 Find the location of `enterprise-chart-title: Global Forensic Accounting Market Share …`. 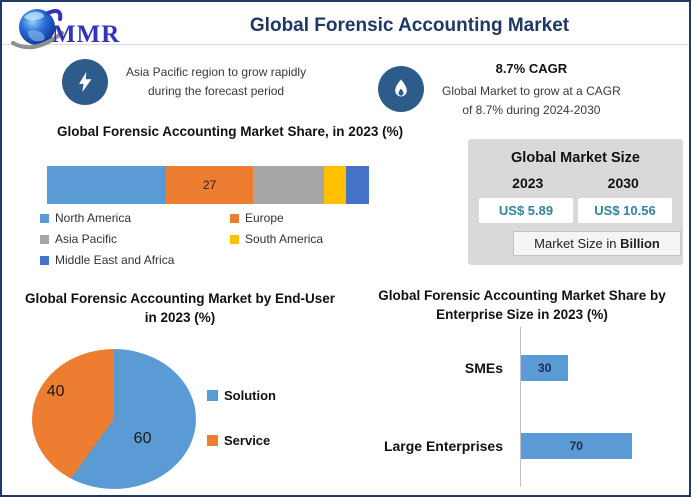

enterprise-chart-title: Global Forensic Accounting Market Share … is located at coordinates (522, 305).